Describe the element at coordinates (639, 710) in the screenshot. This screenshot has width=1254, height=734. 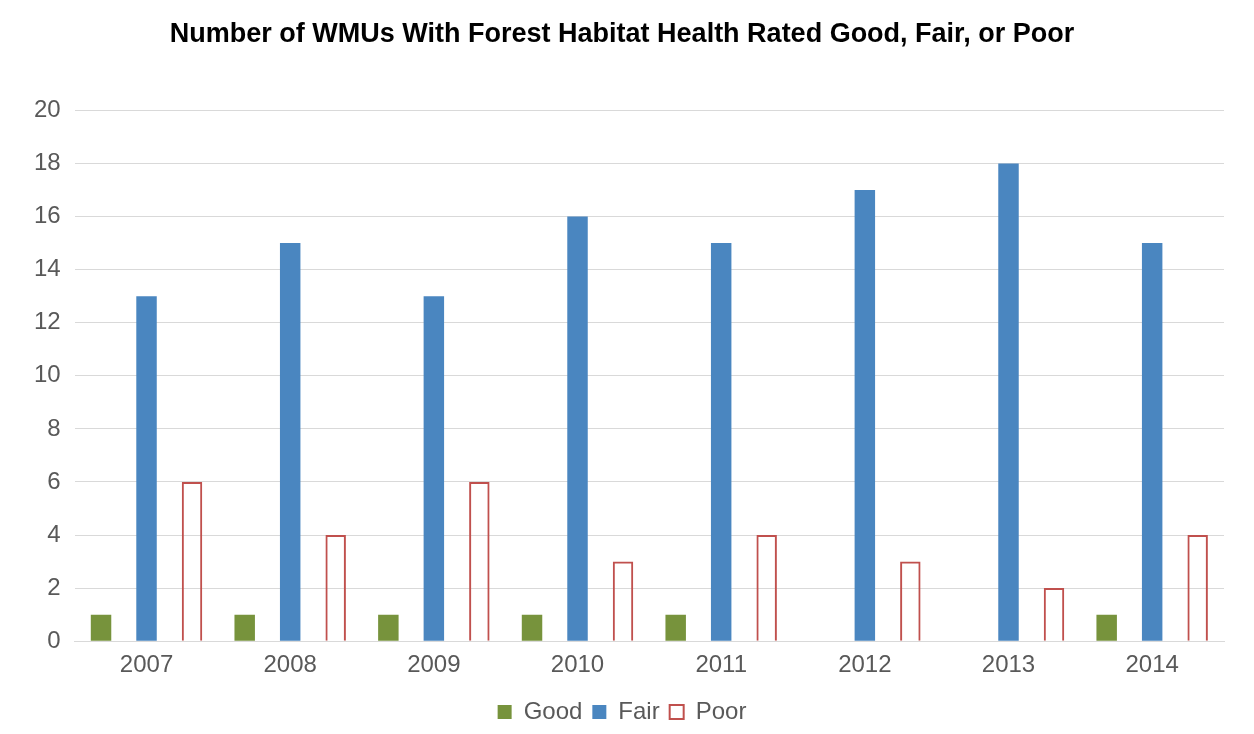
I see `legend-label: Fair` at that location.